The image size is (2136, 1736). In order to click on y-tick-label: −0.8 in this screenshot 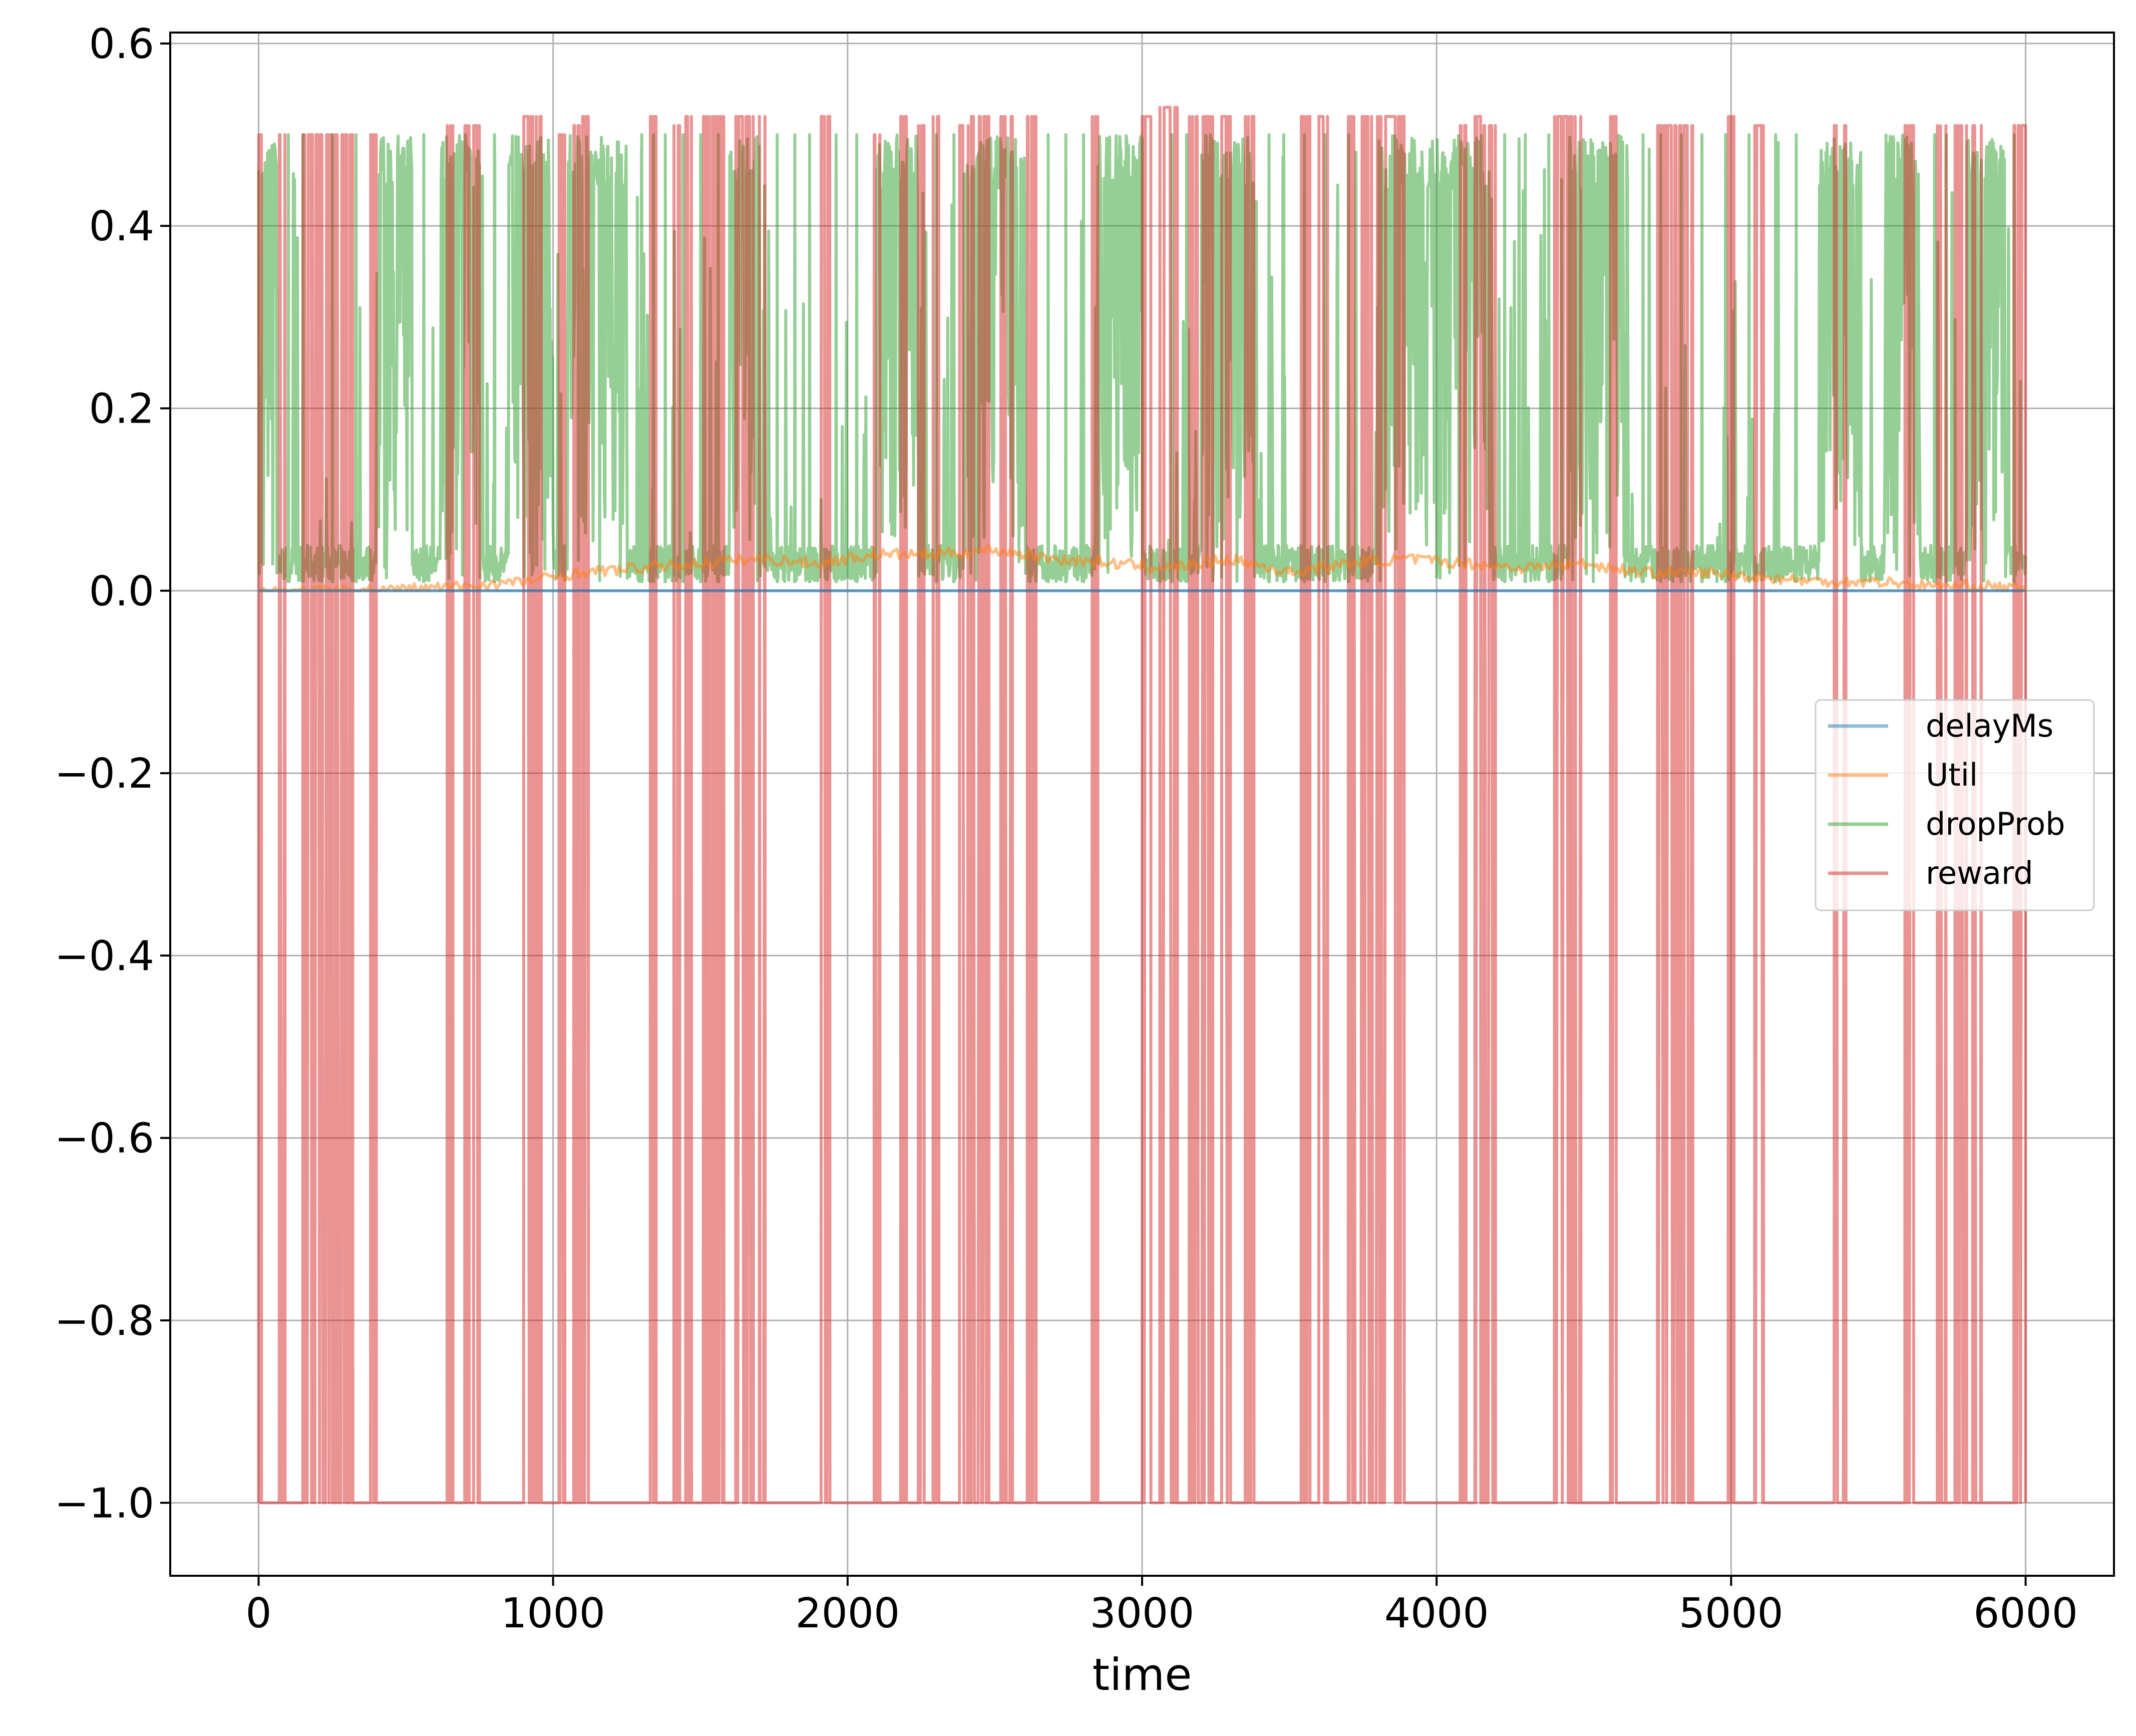, I will do `click(104, 1321)`.